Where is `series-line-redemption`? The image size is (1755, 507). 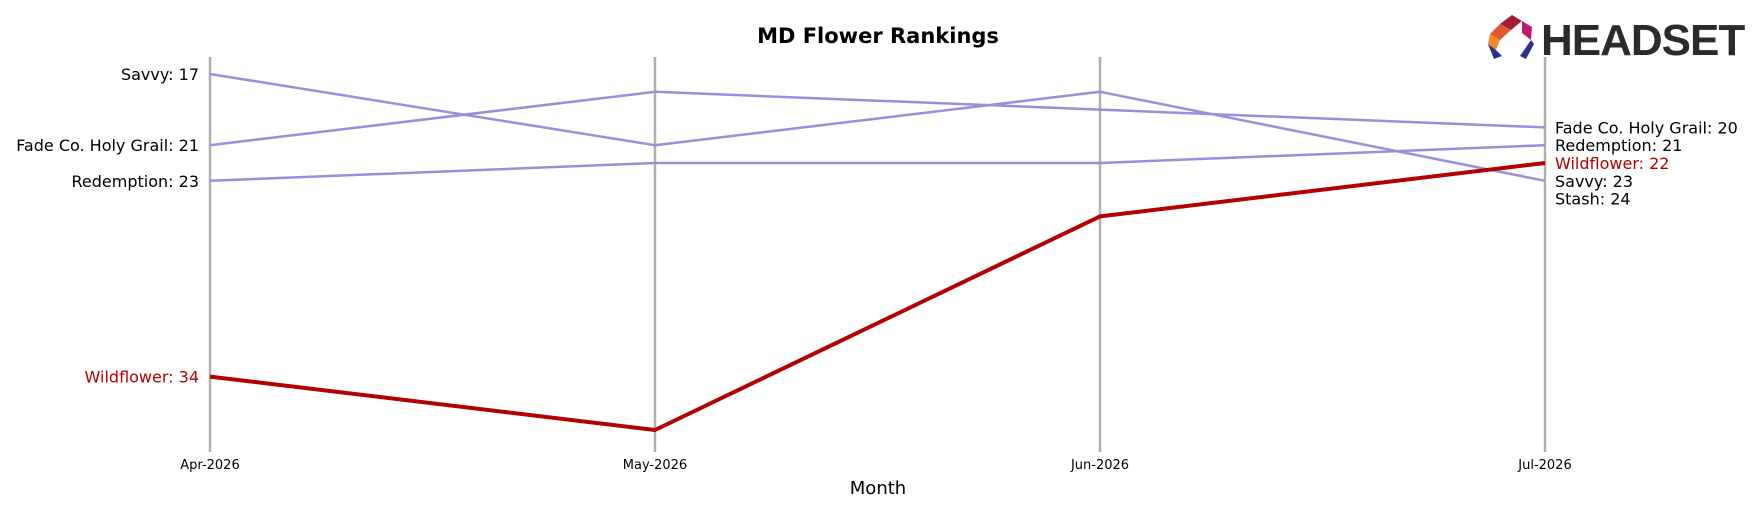
series-line-redemption is located at coordinates (877, 163).